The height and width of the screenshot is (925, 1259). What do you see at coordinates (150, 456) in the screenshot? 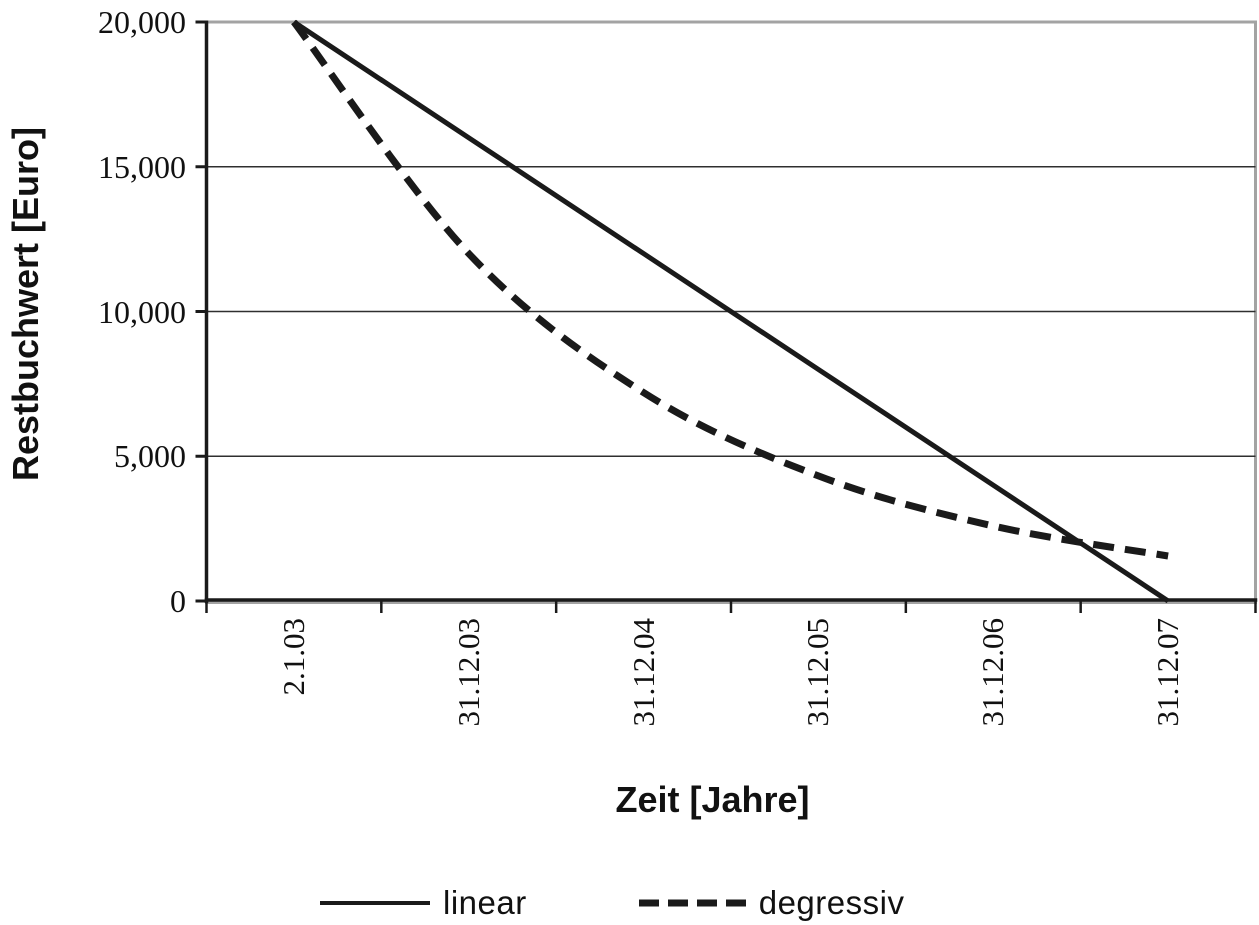
I see `y-tick-label: 5,000` at bounding box center [150, 456].